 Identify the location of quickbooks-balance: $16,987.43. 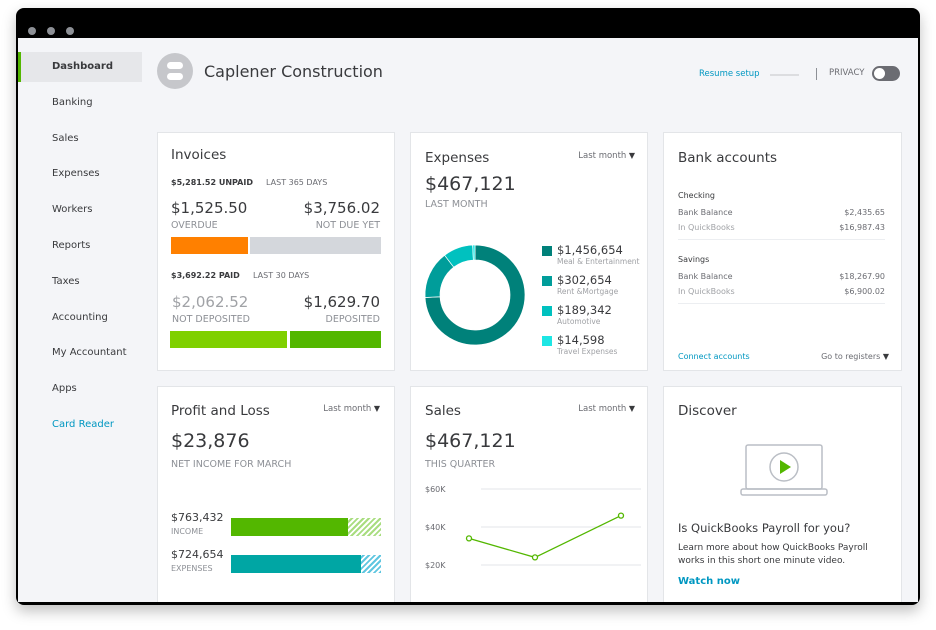
(862, 227).